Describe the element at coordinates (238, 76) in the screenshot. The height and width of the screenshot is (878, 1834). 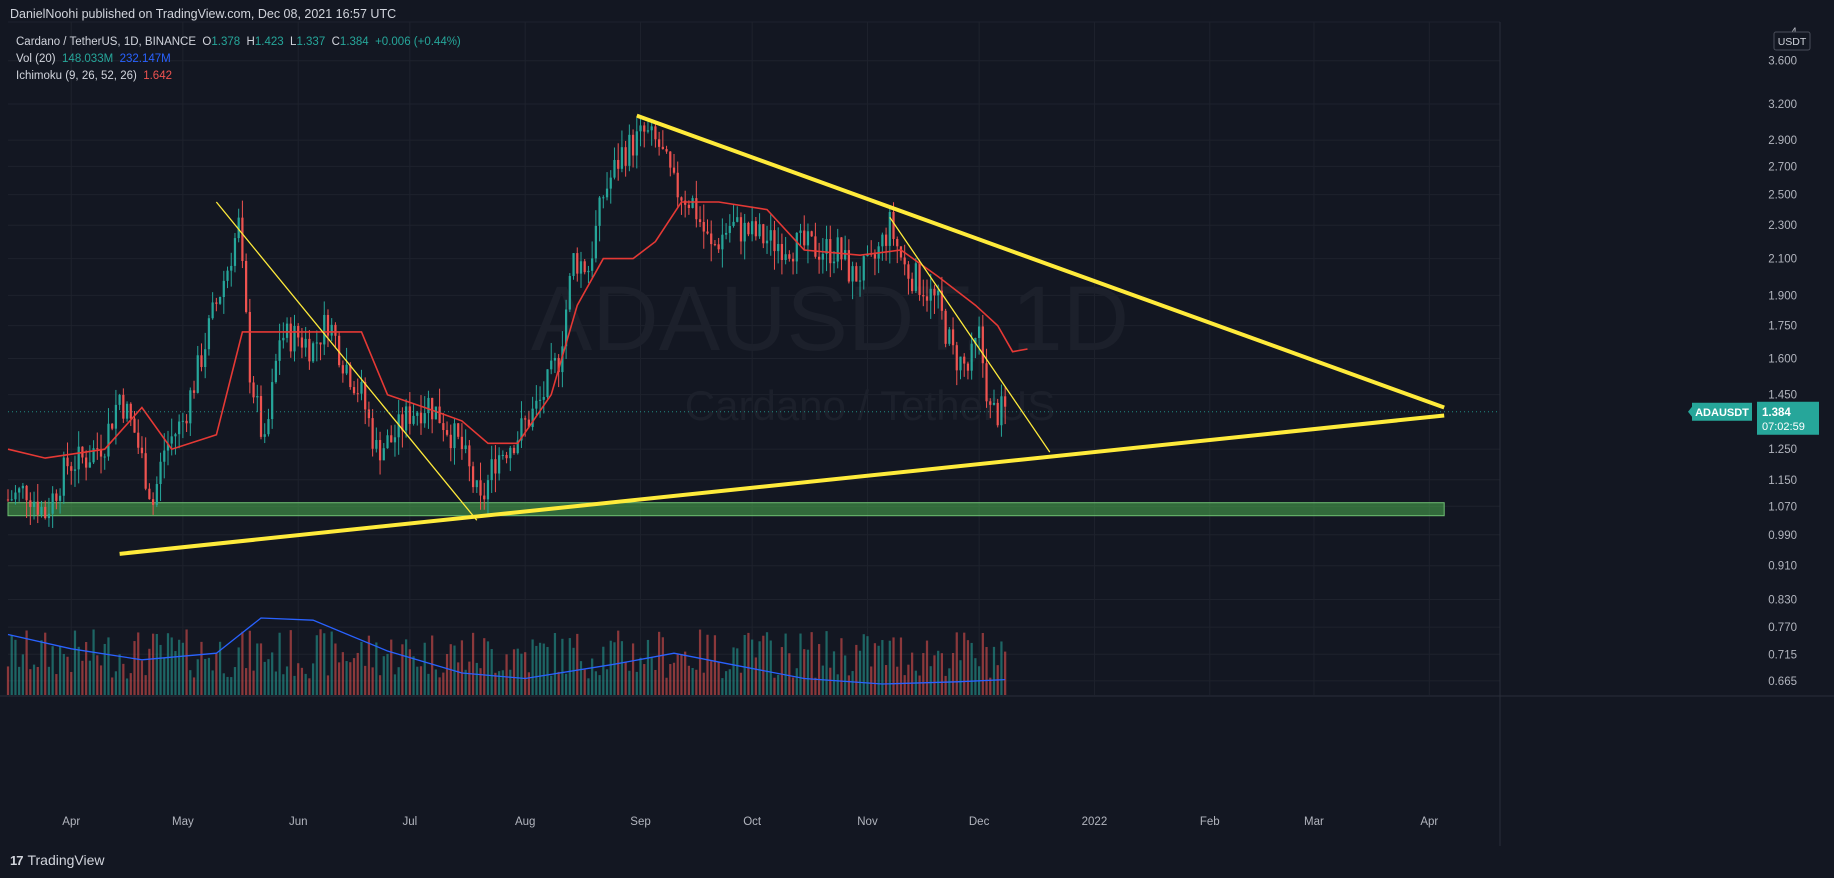
I see `ichimoku-legend-row: Ichimoku (9, 26, 52, 26) 1.642` at that location.